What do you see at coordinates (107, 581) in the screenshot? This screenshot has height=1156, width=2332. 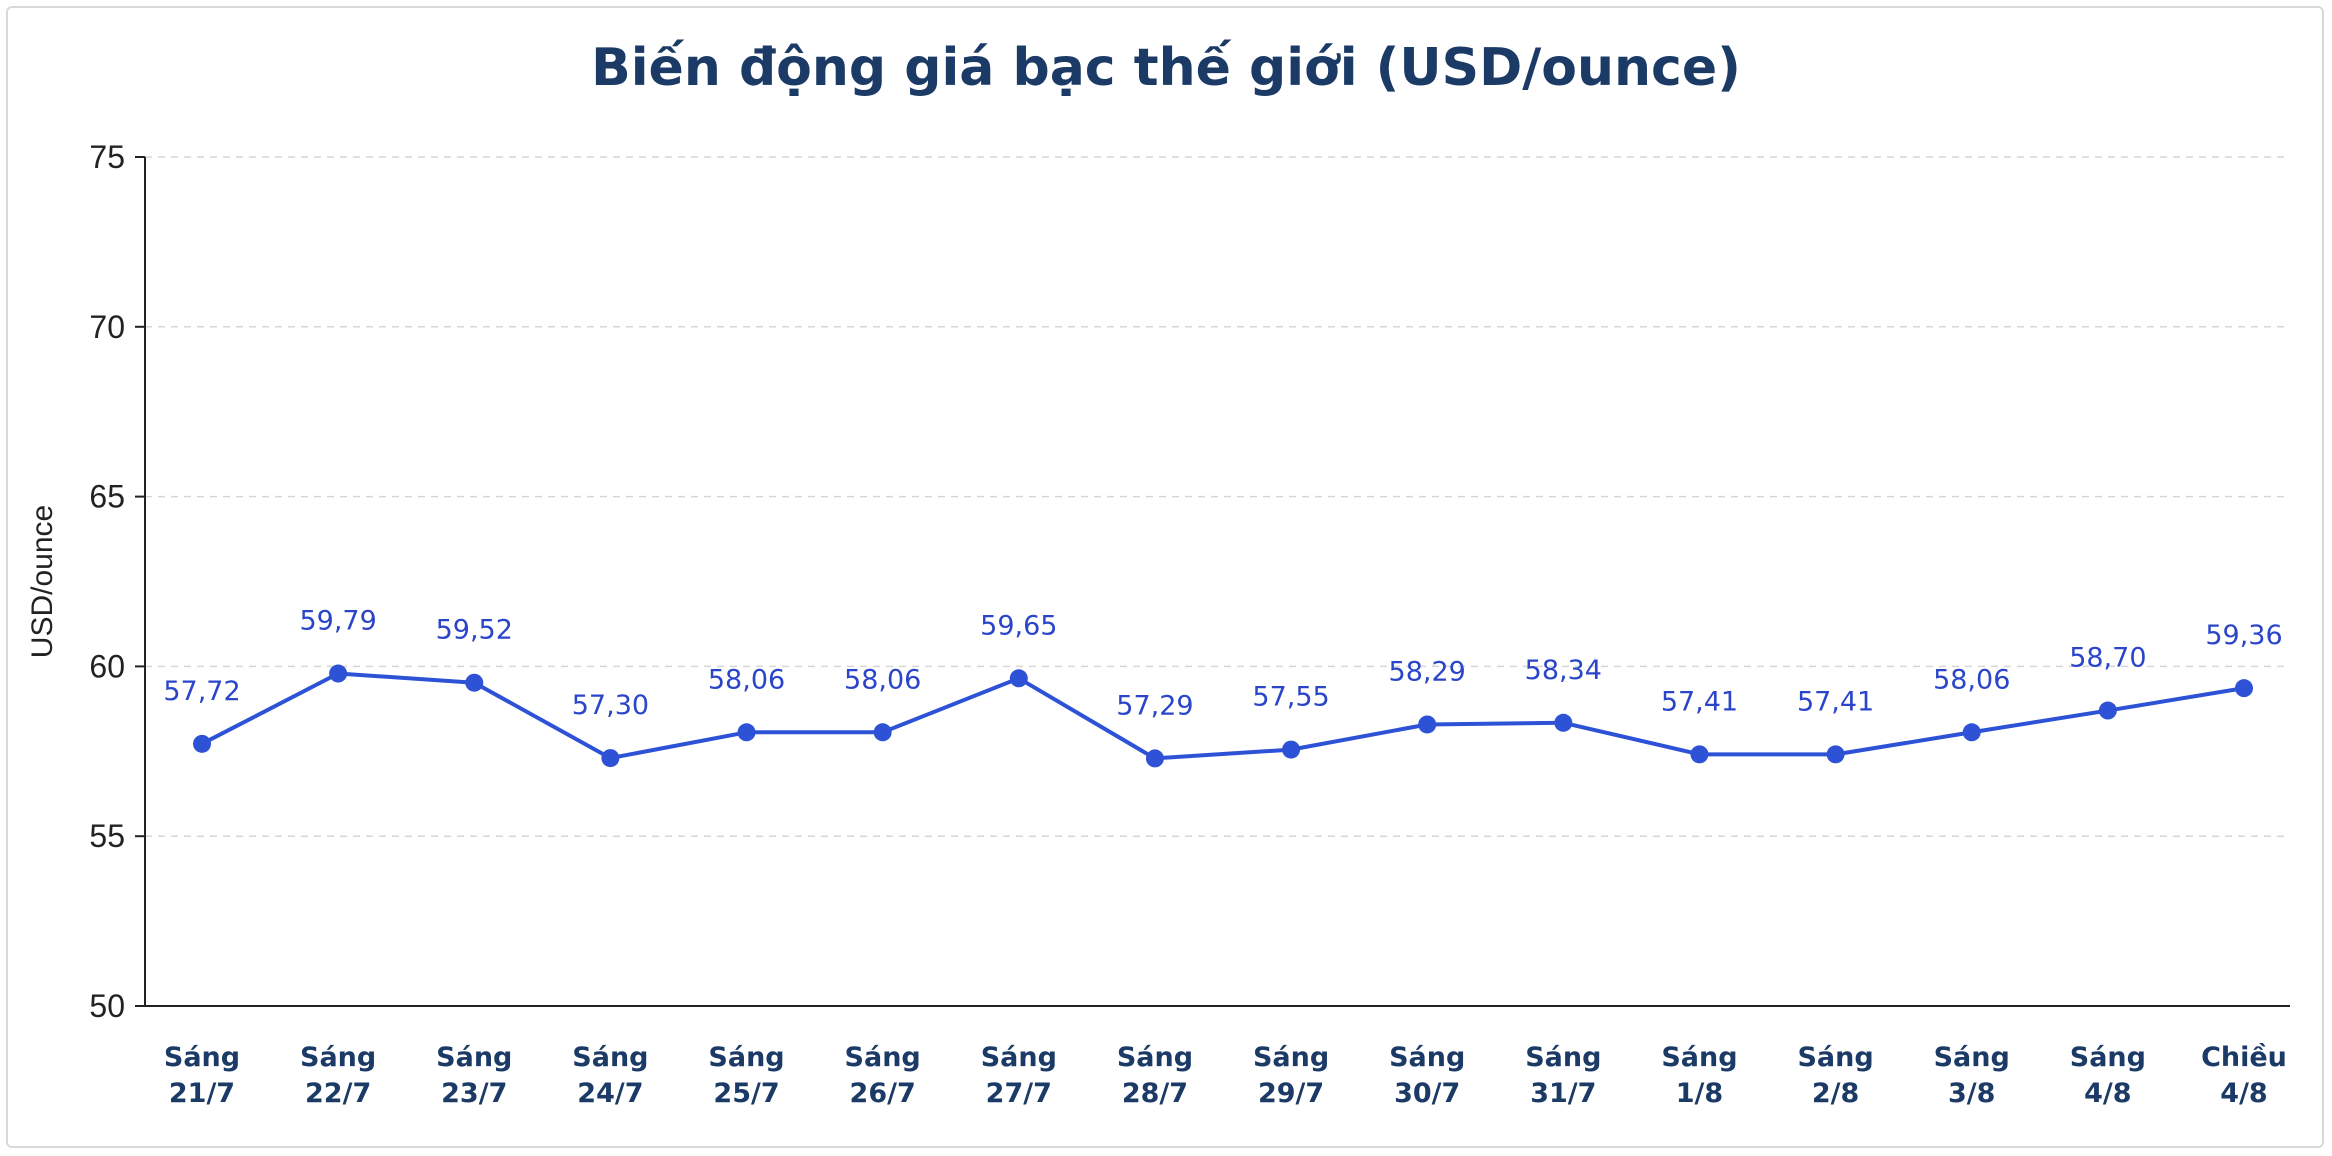 I see `y-tick-labels: 50 55 60 65 70 75` at bounding box center [107, 581].